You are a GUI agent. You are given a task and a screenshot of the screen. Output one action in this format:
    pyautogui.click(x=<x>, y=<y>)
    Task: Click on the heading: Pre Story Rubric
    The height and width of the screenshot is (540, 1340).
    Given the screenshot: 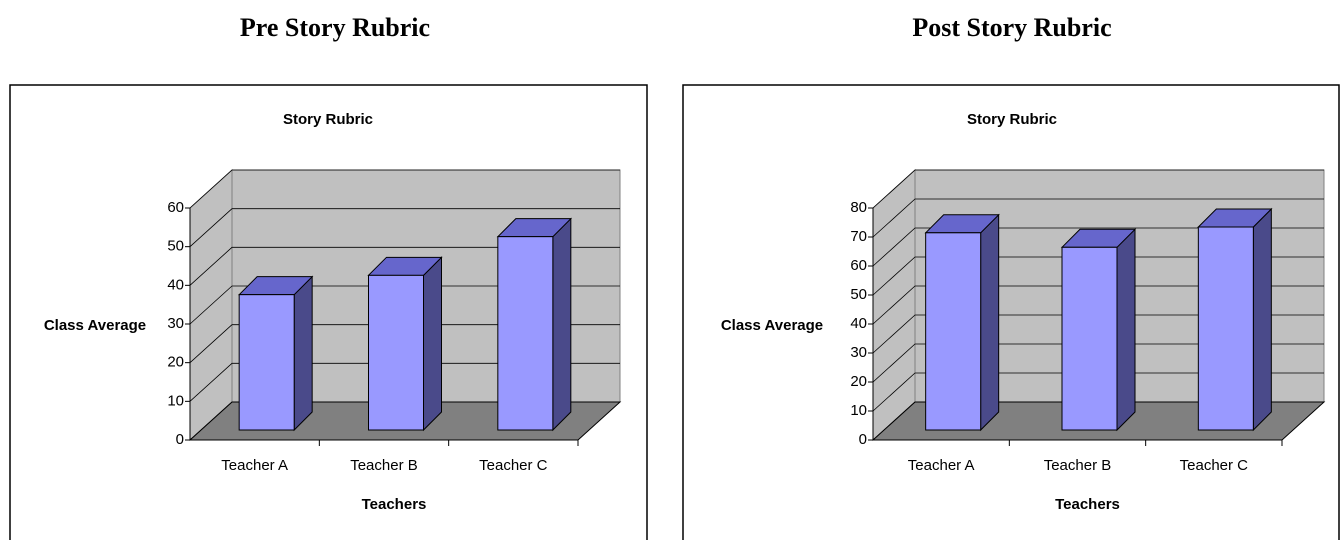 What is the action you would take?
    pyautogui.click(x=335, y=27)
    